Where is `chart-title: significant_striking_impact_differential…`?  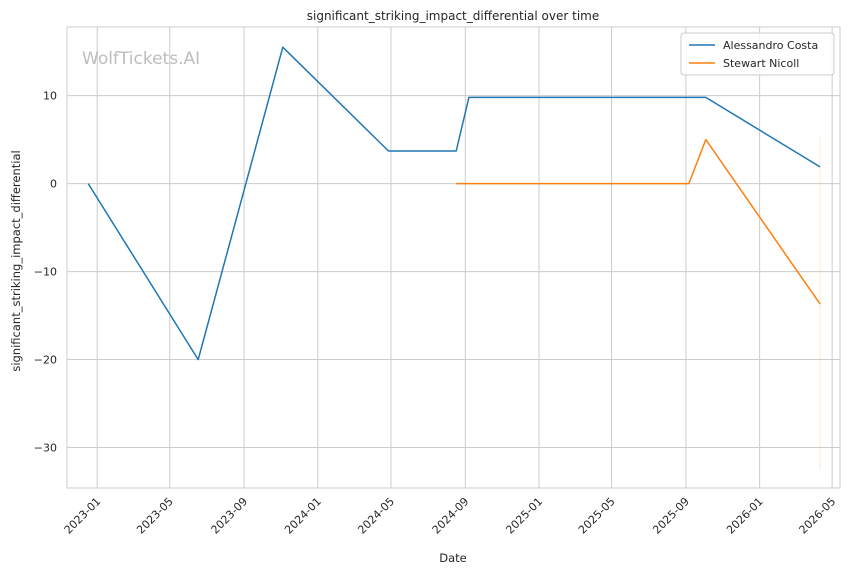
chart-title: significant_striking_impact_differential… is located at coordinates (453, 16).